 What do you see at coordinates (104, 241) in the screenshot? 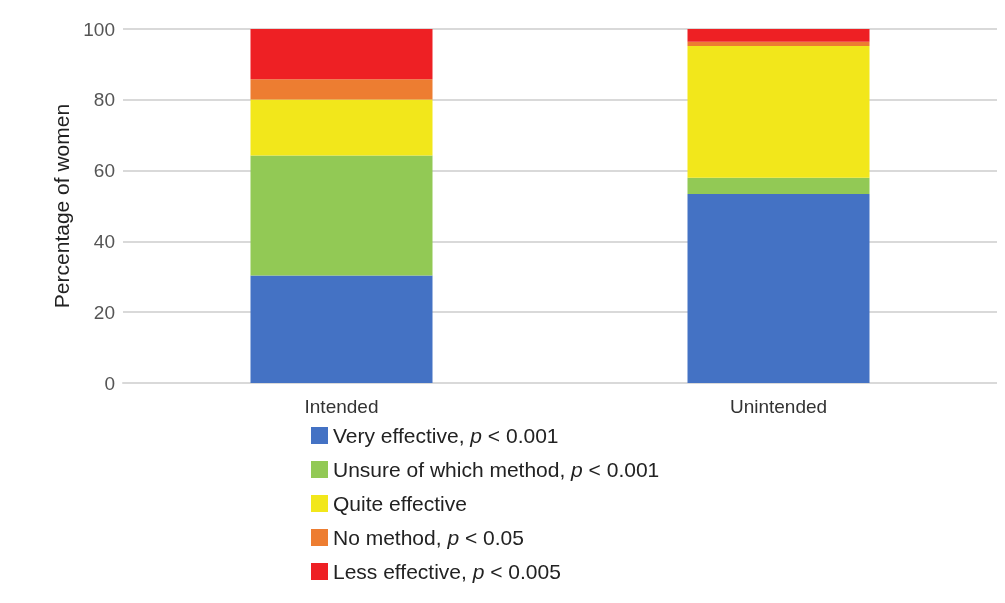
I see `y-tick-label: 40` at bounding box center [104, 241].